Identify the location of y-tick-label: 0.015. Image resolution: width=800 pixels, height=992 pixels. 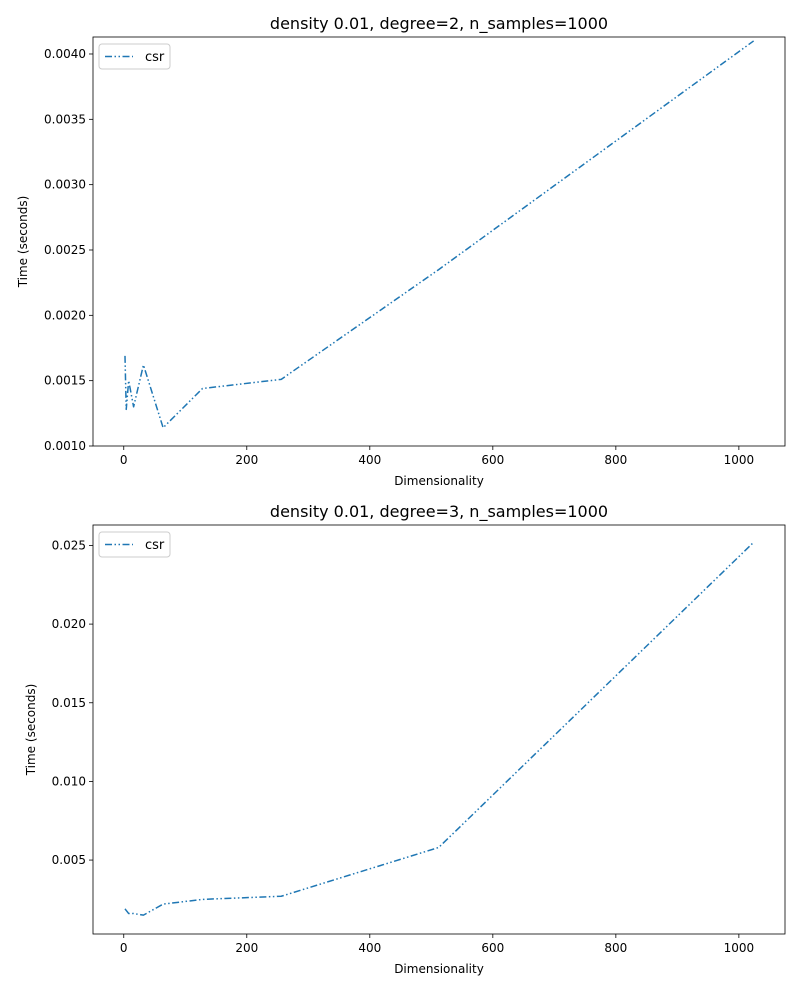
(69, 703).